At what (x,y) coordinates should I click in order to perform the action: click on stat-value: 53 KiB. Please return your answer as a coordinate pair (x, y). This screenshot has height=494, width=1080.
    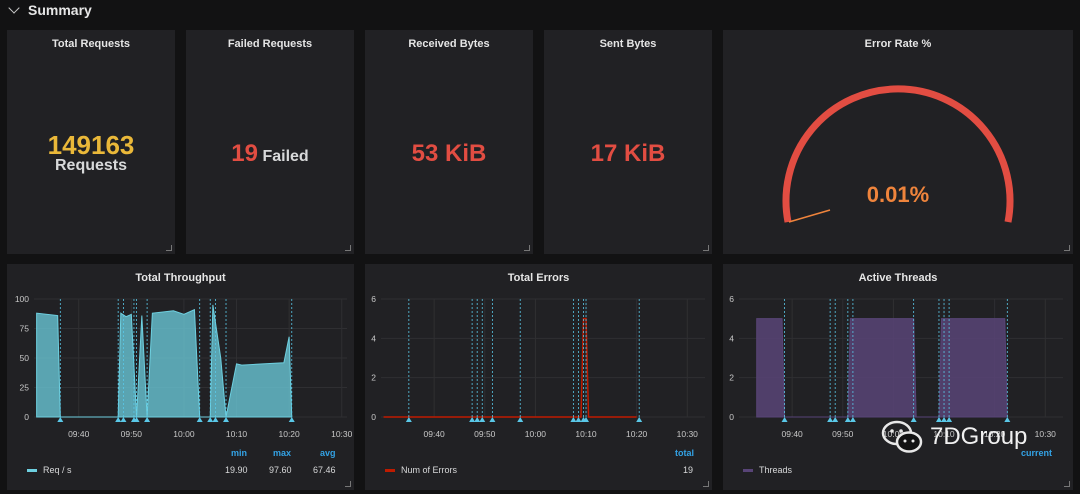
    Looking at the image, I should click on (449, 153).